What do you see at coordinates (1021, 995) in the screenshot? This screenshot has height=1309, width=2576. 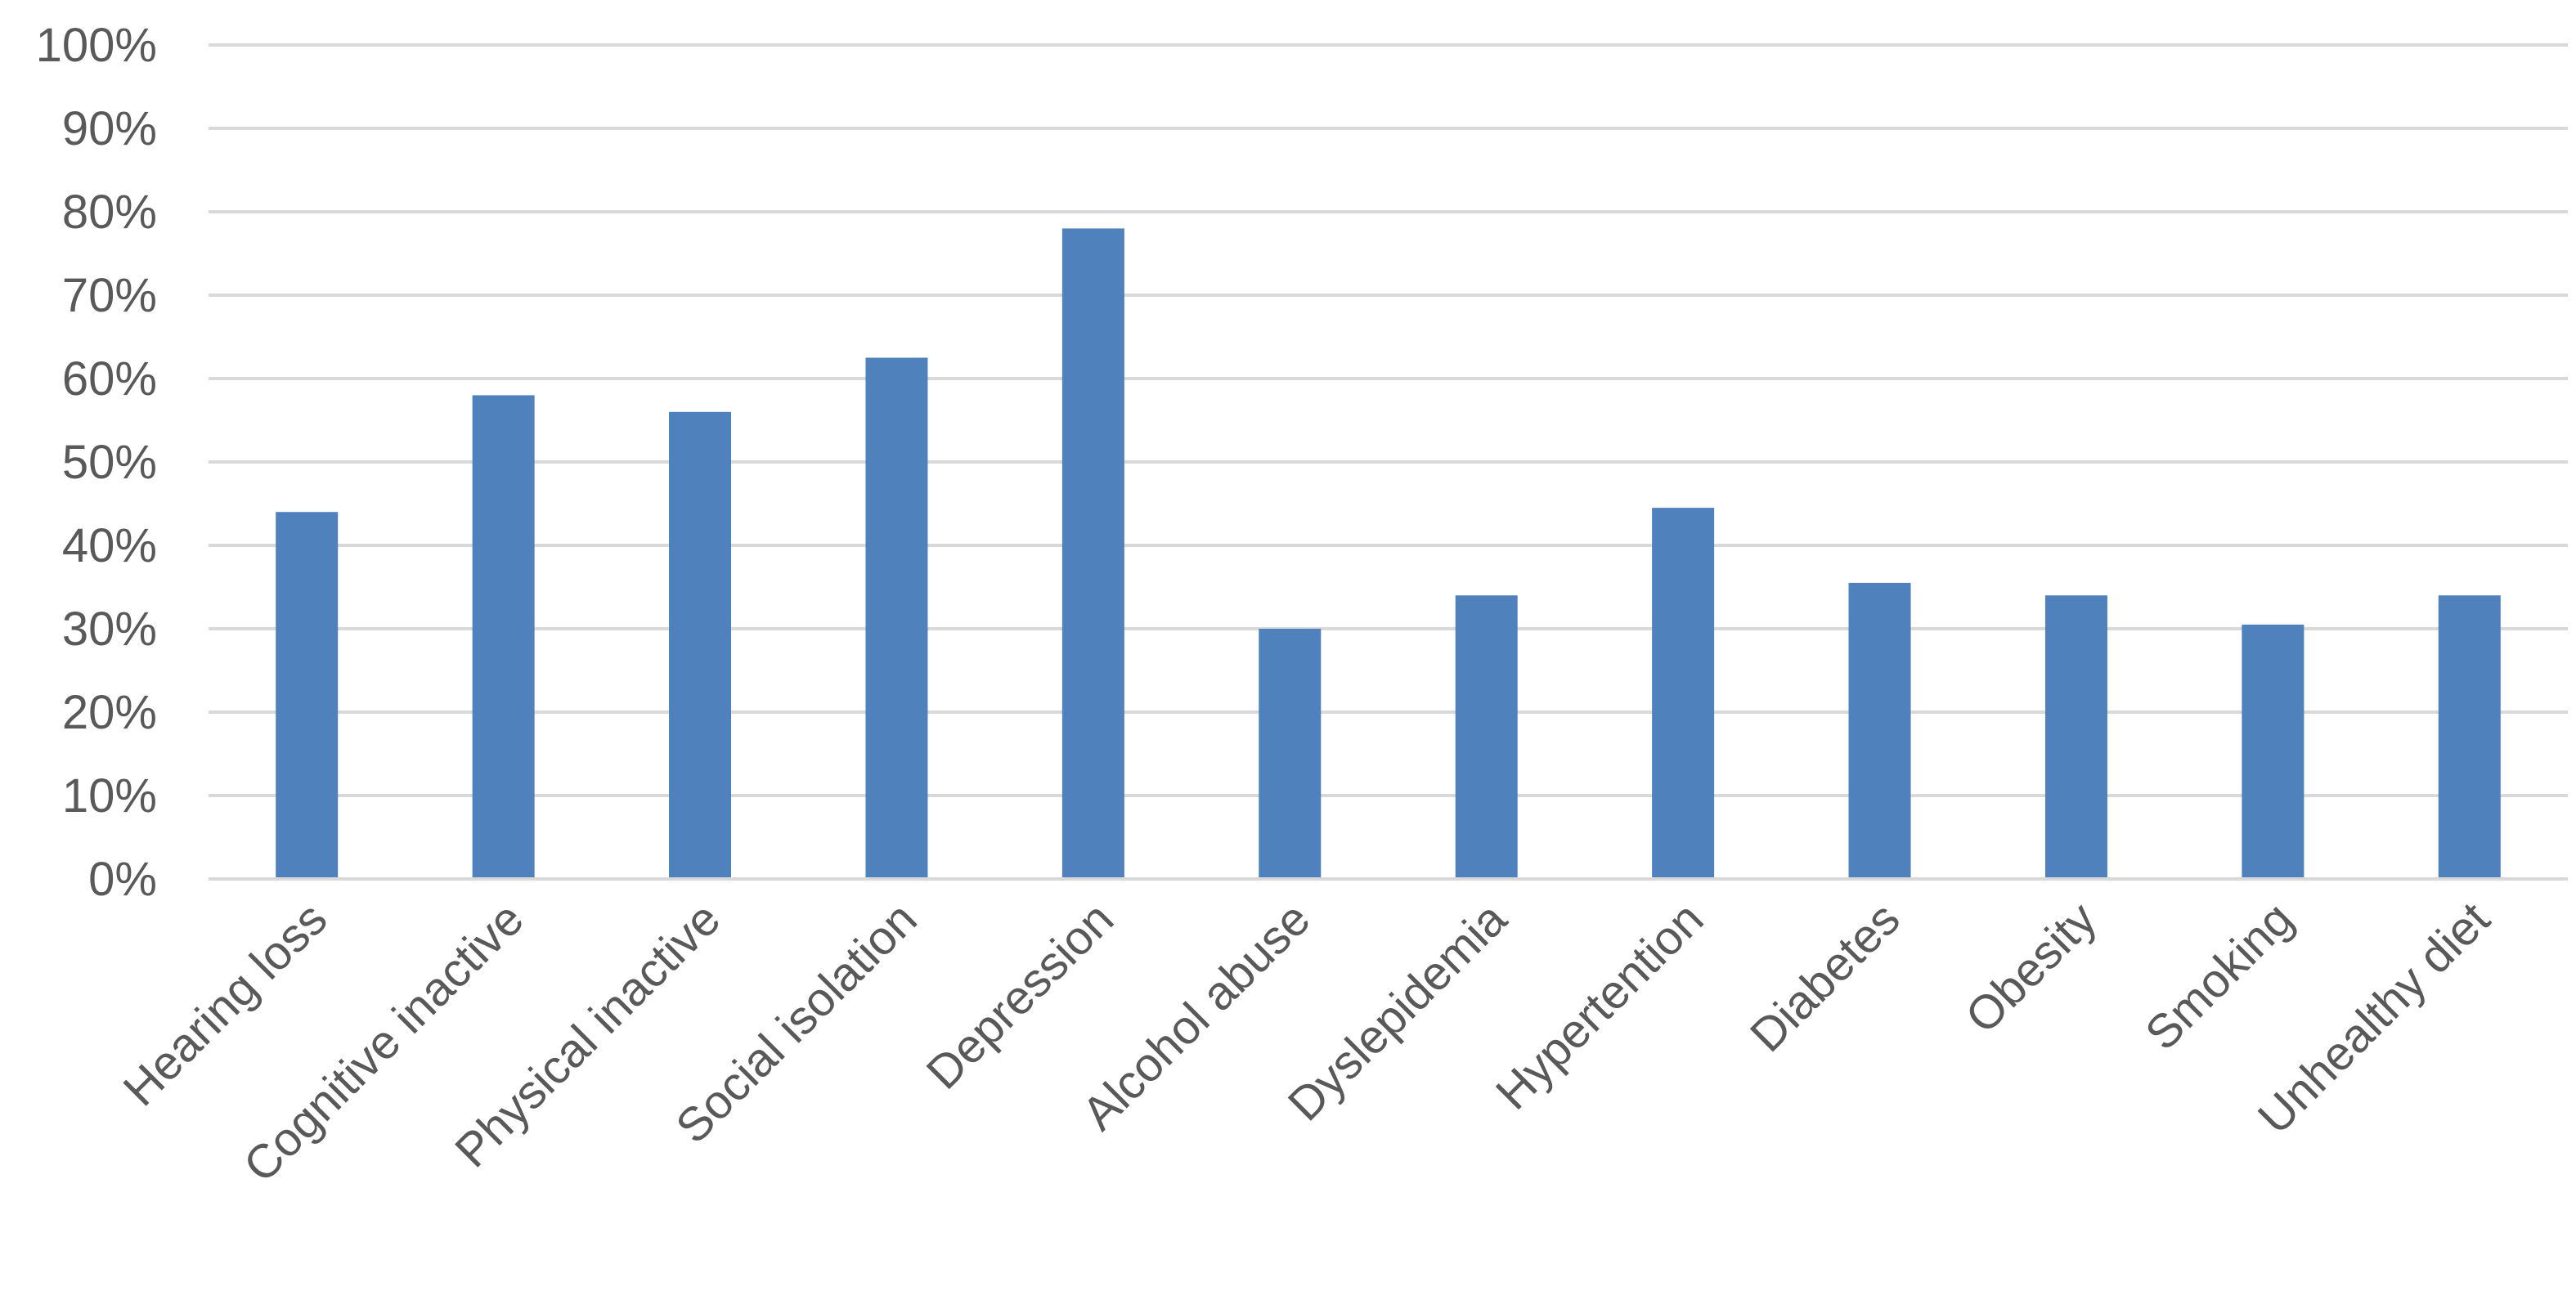 I see `x-category-label: Depression` at bounding box center [1021, 995].